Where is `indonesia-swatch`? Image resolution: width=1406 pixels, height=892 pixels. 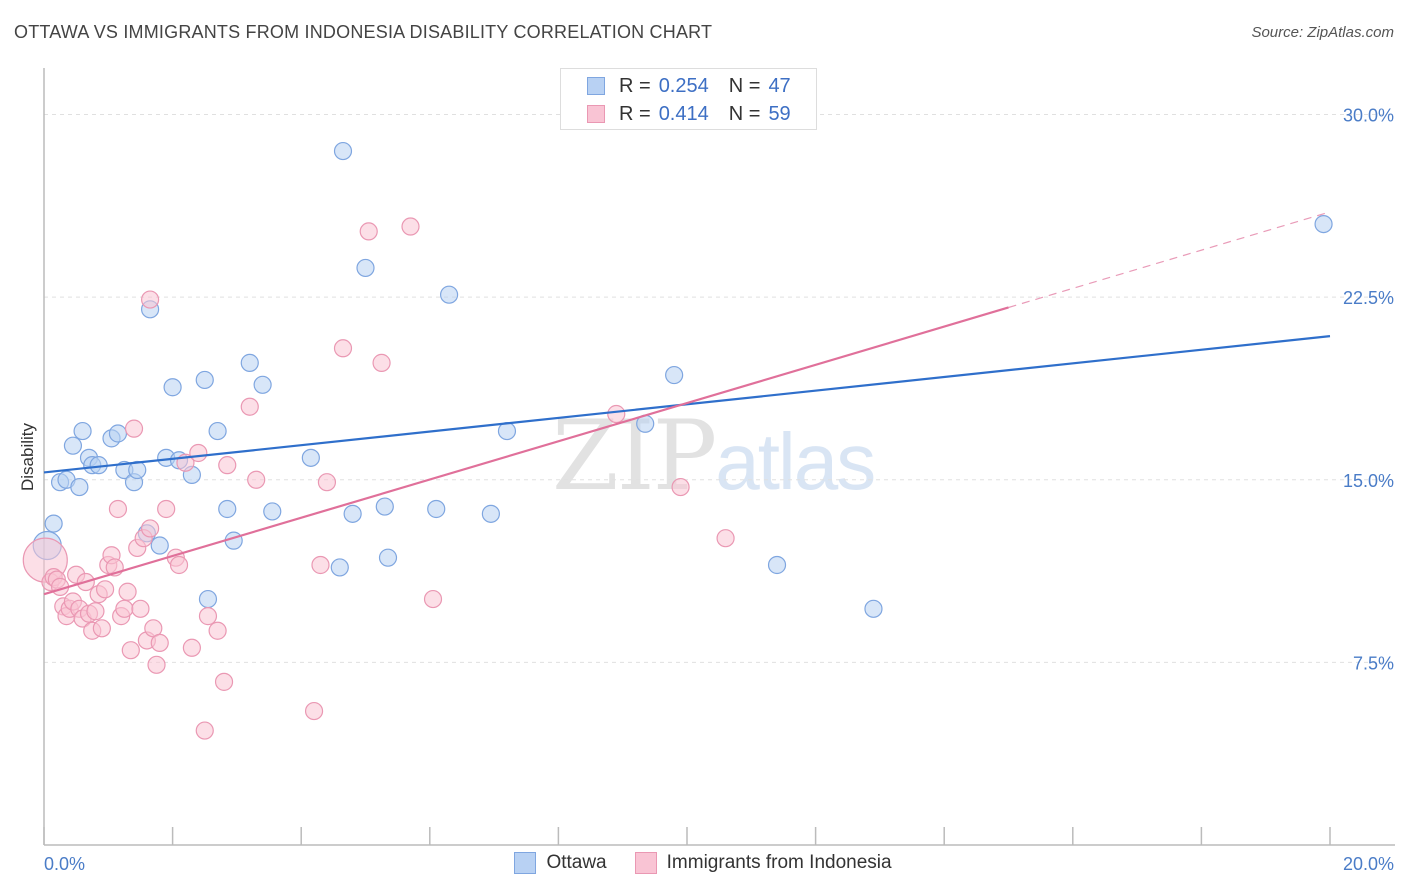 indonesia-swatch is located at coordinates (596, 114).